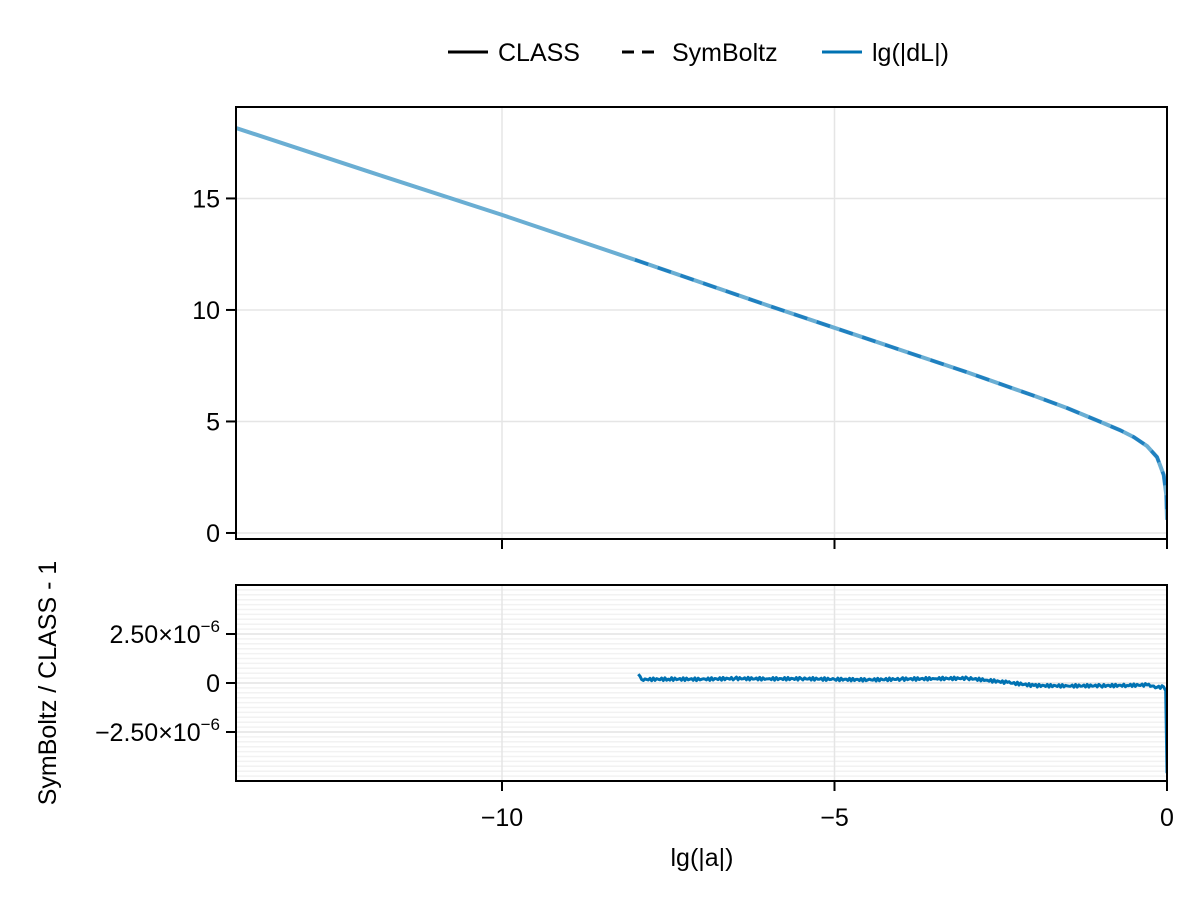  I want to click on bottom-series, so click(902, 723).